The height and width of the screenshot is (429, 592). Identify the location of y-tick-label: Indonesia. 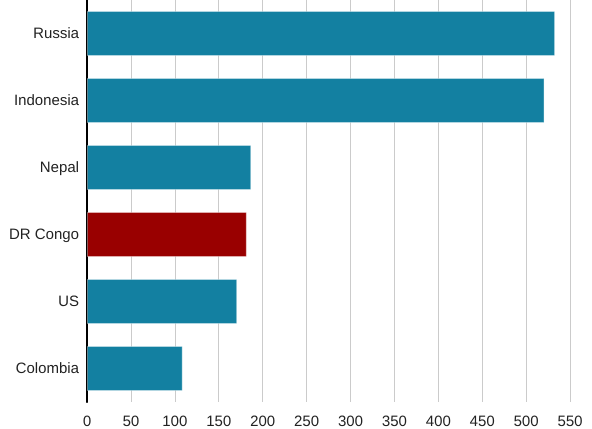
(47, 100).